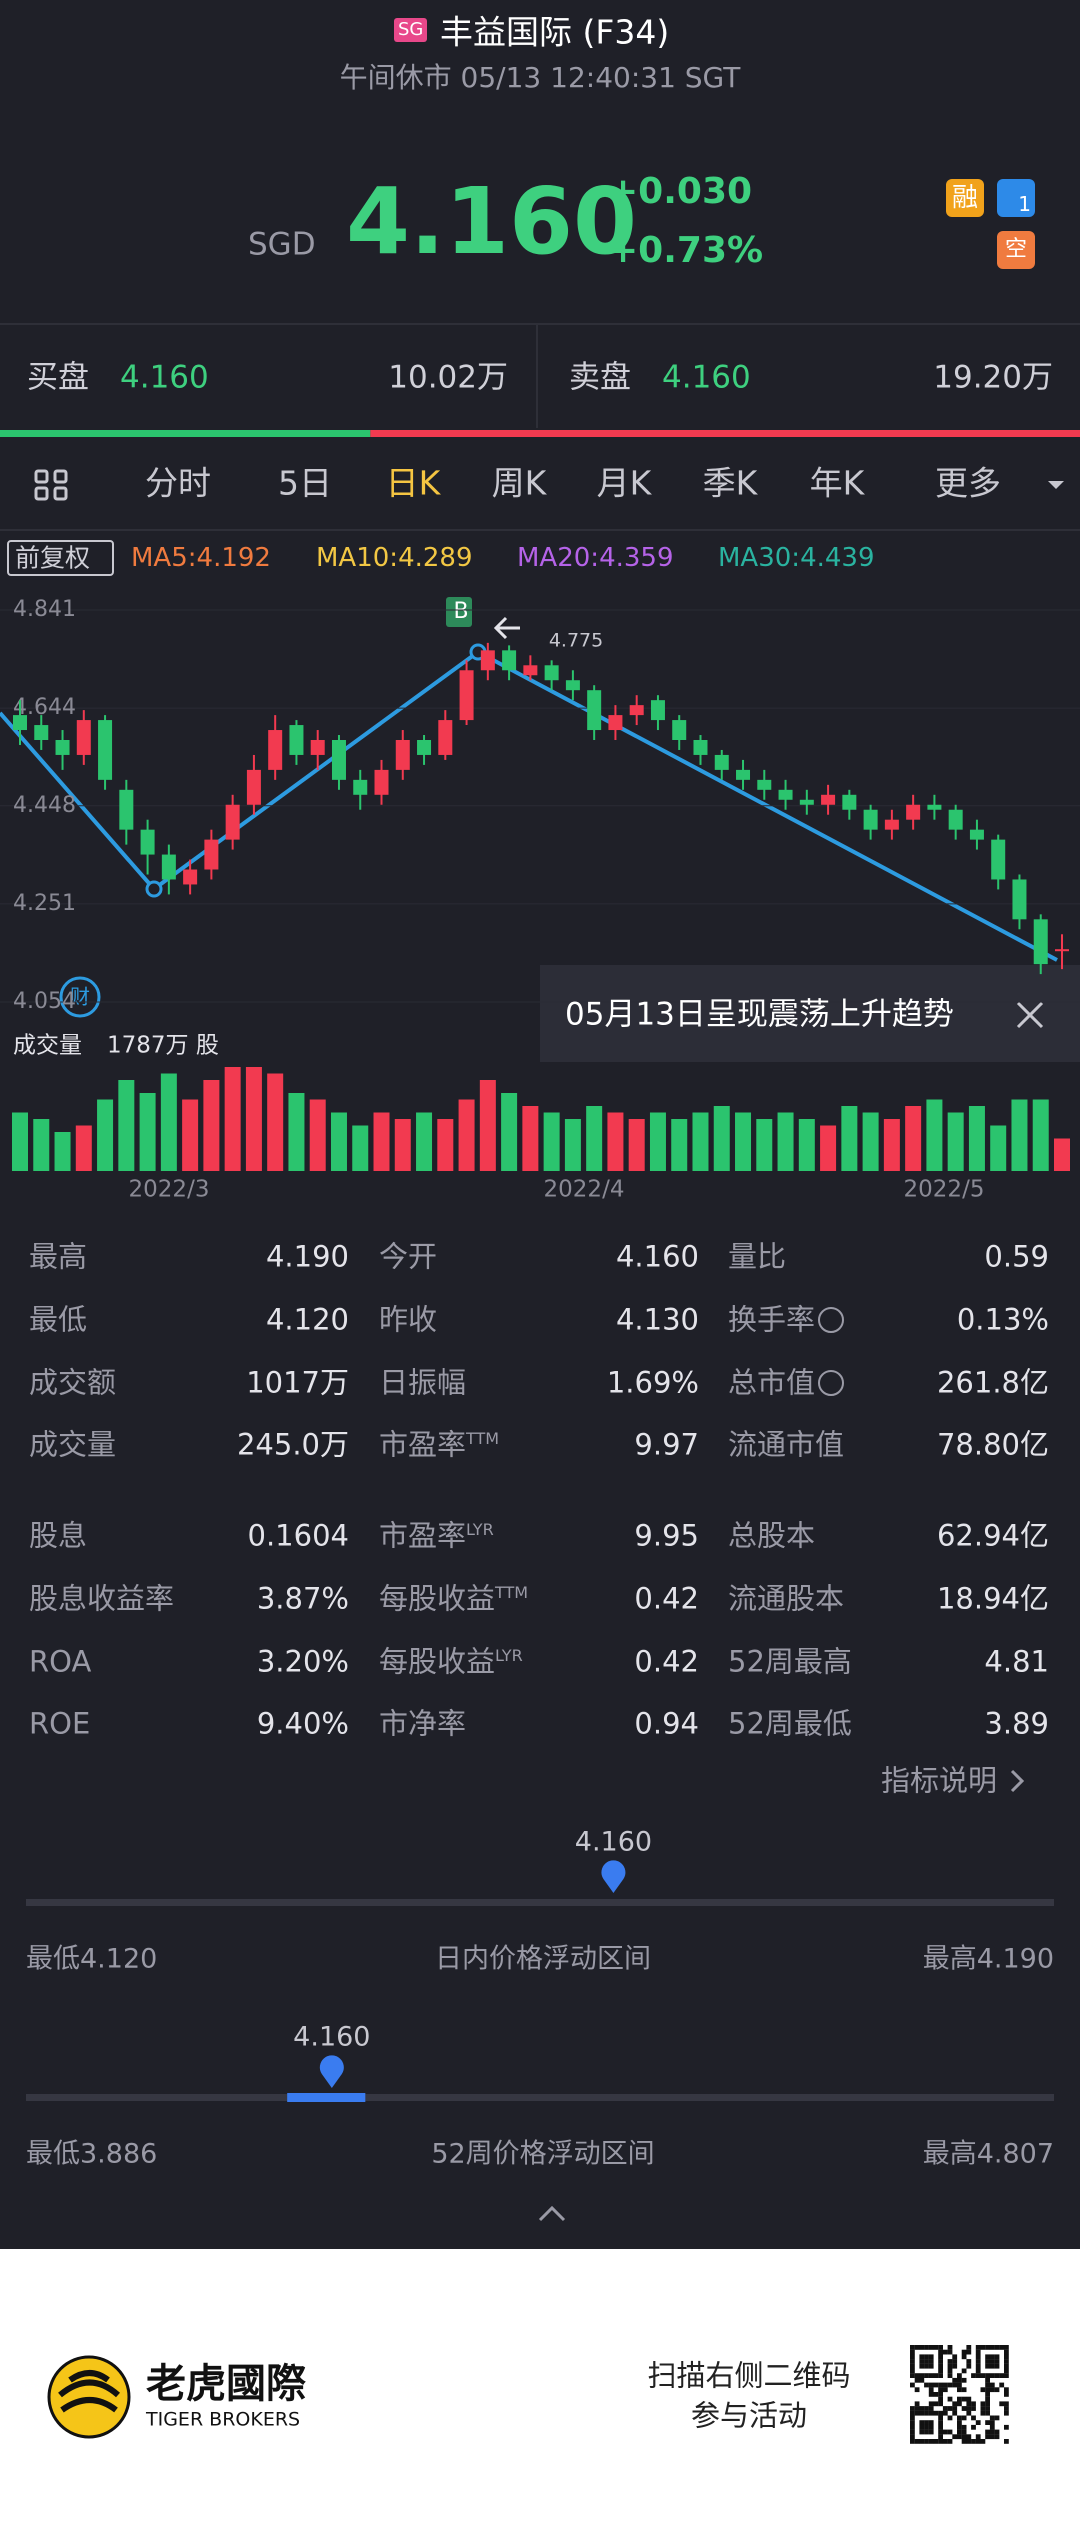  What do you see at coordinates (413, 483) in the screenshot?
I see `tab: 日K` at bounding box center [413, 483].